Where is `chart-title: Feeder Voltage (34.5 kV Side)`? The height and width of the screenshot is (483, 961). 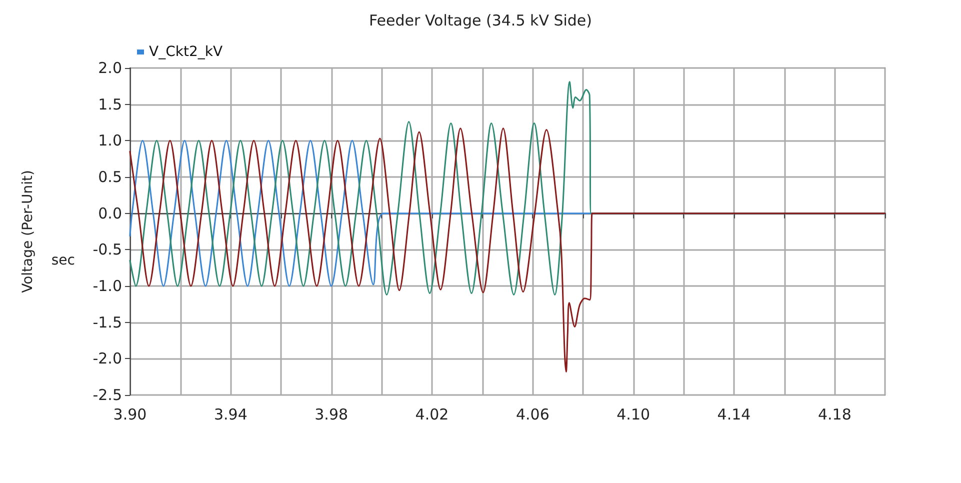 chart-title: Feeder Voltage (34.5 kV Side) is located at coordinates (480, 21).